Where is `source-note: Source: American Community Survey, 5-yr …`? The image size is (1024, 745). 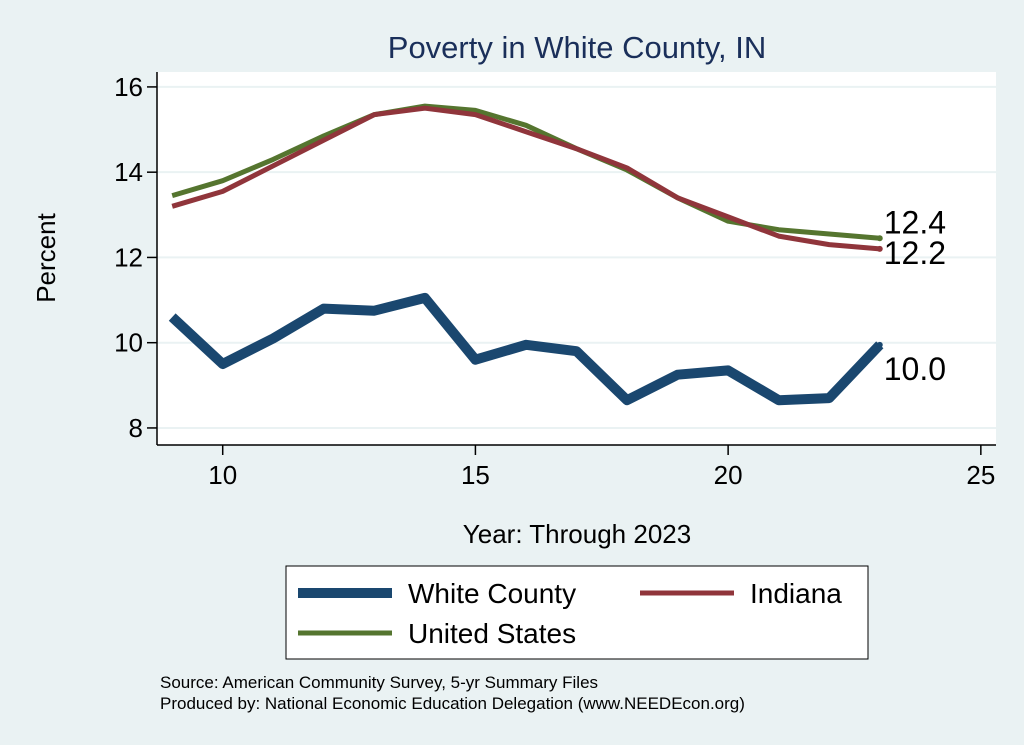
source-note: Source: American Community Survey, 5-yr … is located at coordinates (379, 682).